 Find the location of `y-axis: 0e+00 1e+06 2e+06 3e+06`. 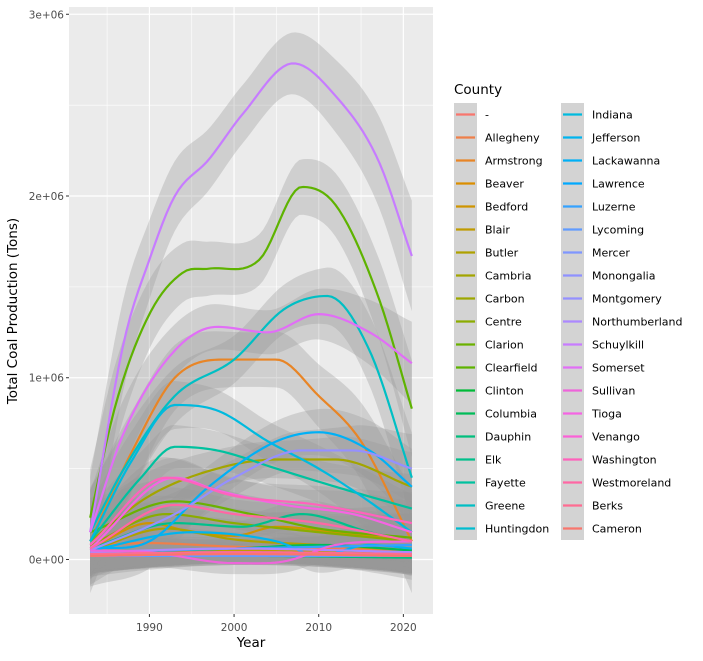

y-axis: 0e+00 1e+06 2e+06 3e+06 is located at coordinates (49, 287).